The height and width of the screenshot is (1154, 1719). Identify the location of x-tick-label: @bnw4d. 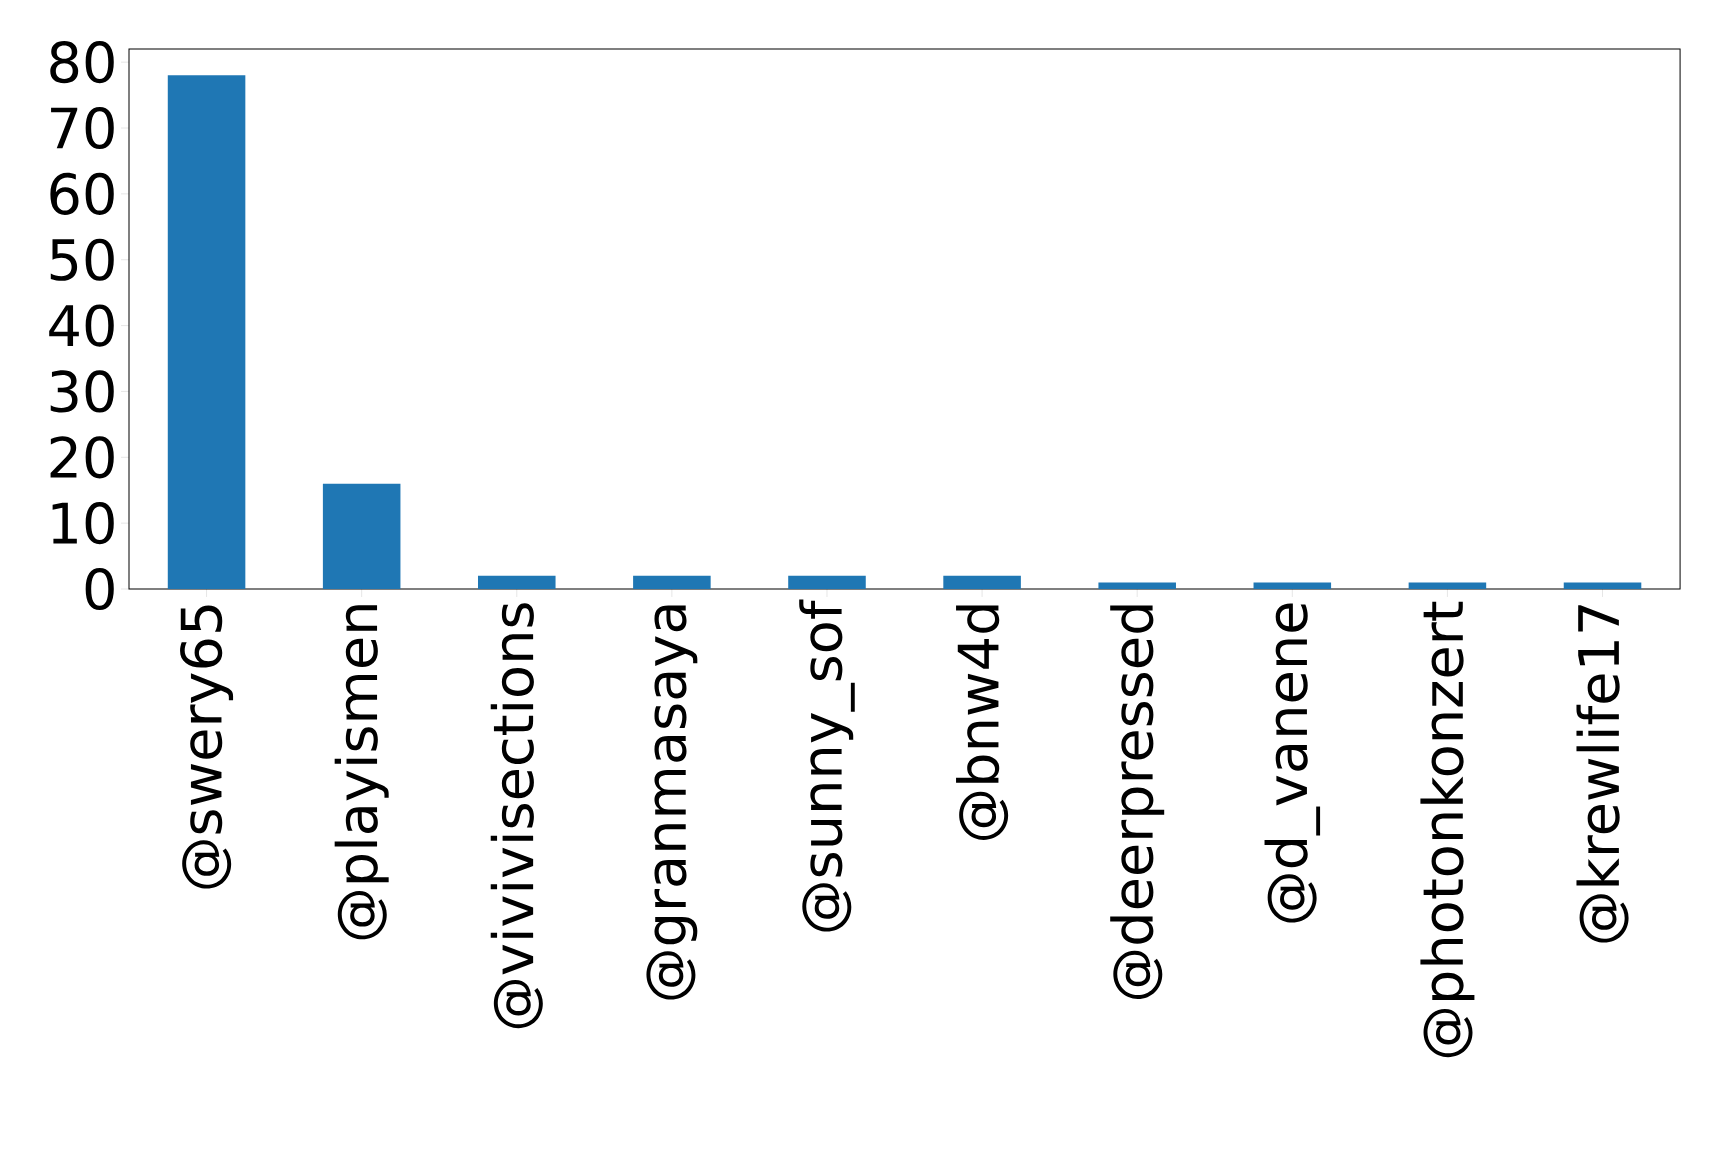
(982, 722).